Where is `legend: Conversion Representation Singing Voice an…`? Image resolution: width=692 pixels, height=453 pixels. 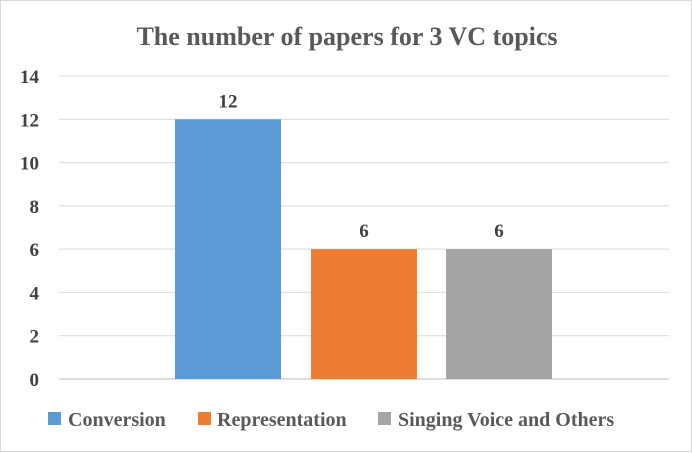
legend: Conversion Representation Singing Voice an… is located at coordinates (331, 420).